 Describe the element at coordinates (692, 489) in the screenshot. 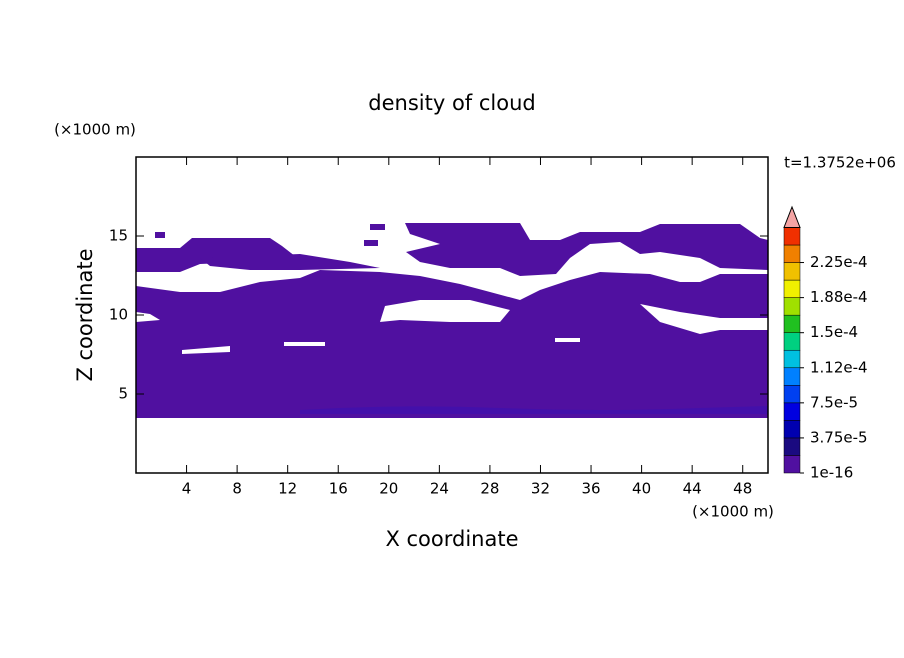

I see `x-tick-label: 44` at that location.